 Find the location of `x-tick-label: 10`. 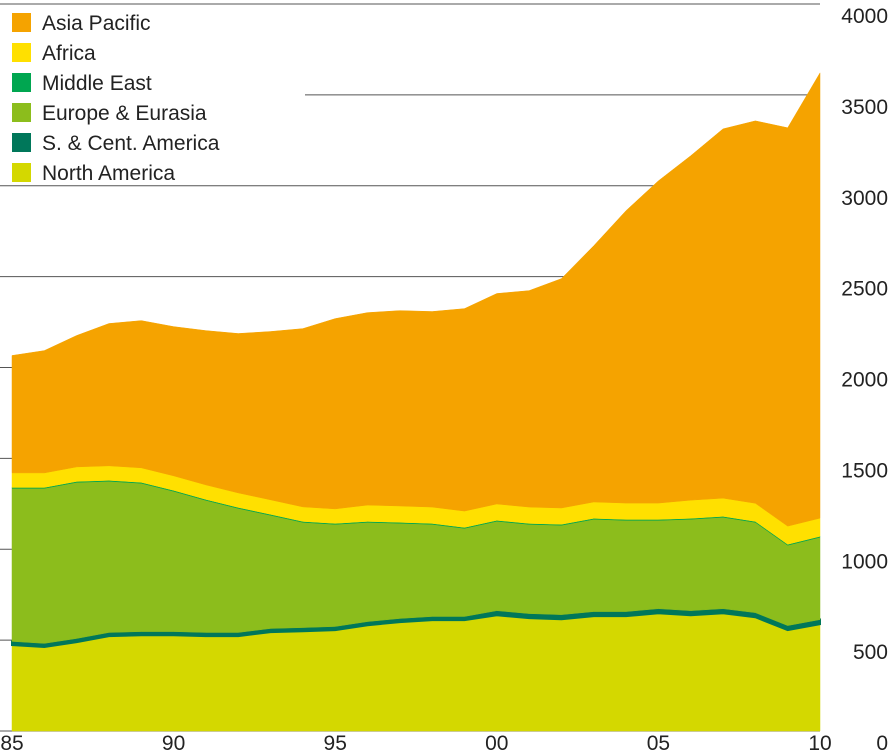

x-tick-label: 10 is located at coordinates (819, 743).